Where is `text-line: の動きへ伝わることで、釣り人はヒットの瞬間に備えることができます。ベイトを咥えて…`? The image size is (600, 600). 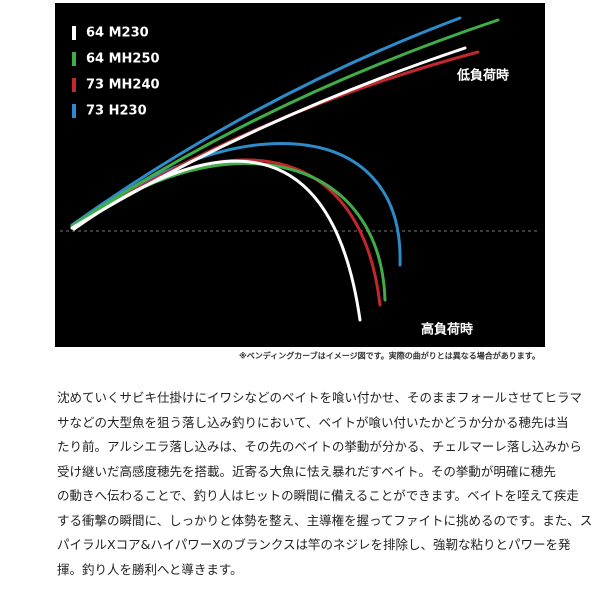
text-line: の動きへ伝わることで、釣り人はヒットの瞬間に備えることができます。ベイトを咥えて… is located at coordinates (318, 495).